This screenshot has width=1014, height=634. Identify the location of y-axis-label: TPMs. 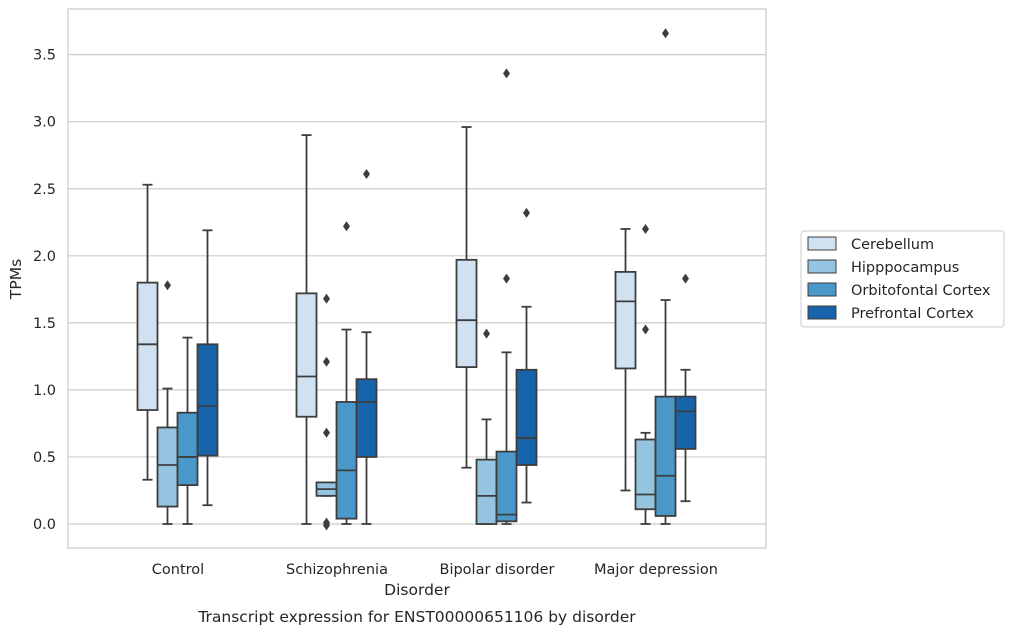
(16, 279).